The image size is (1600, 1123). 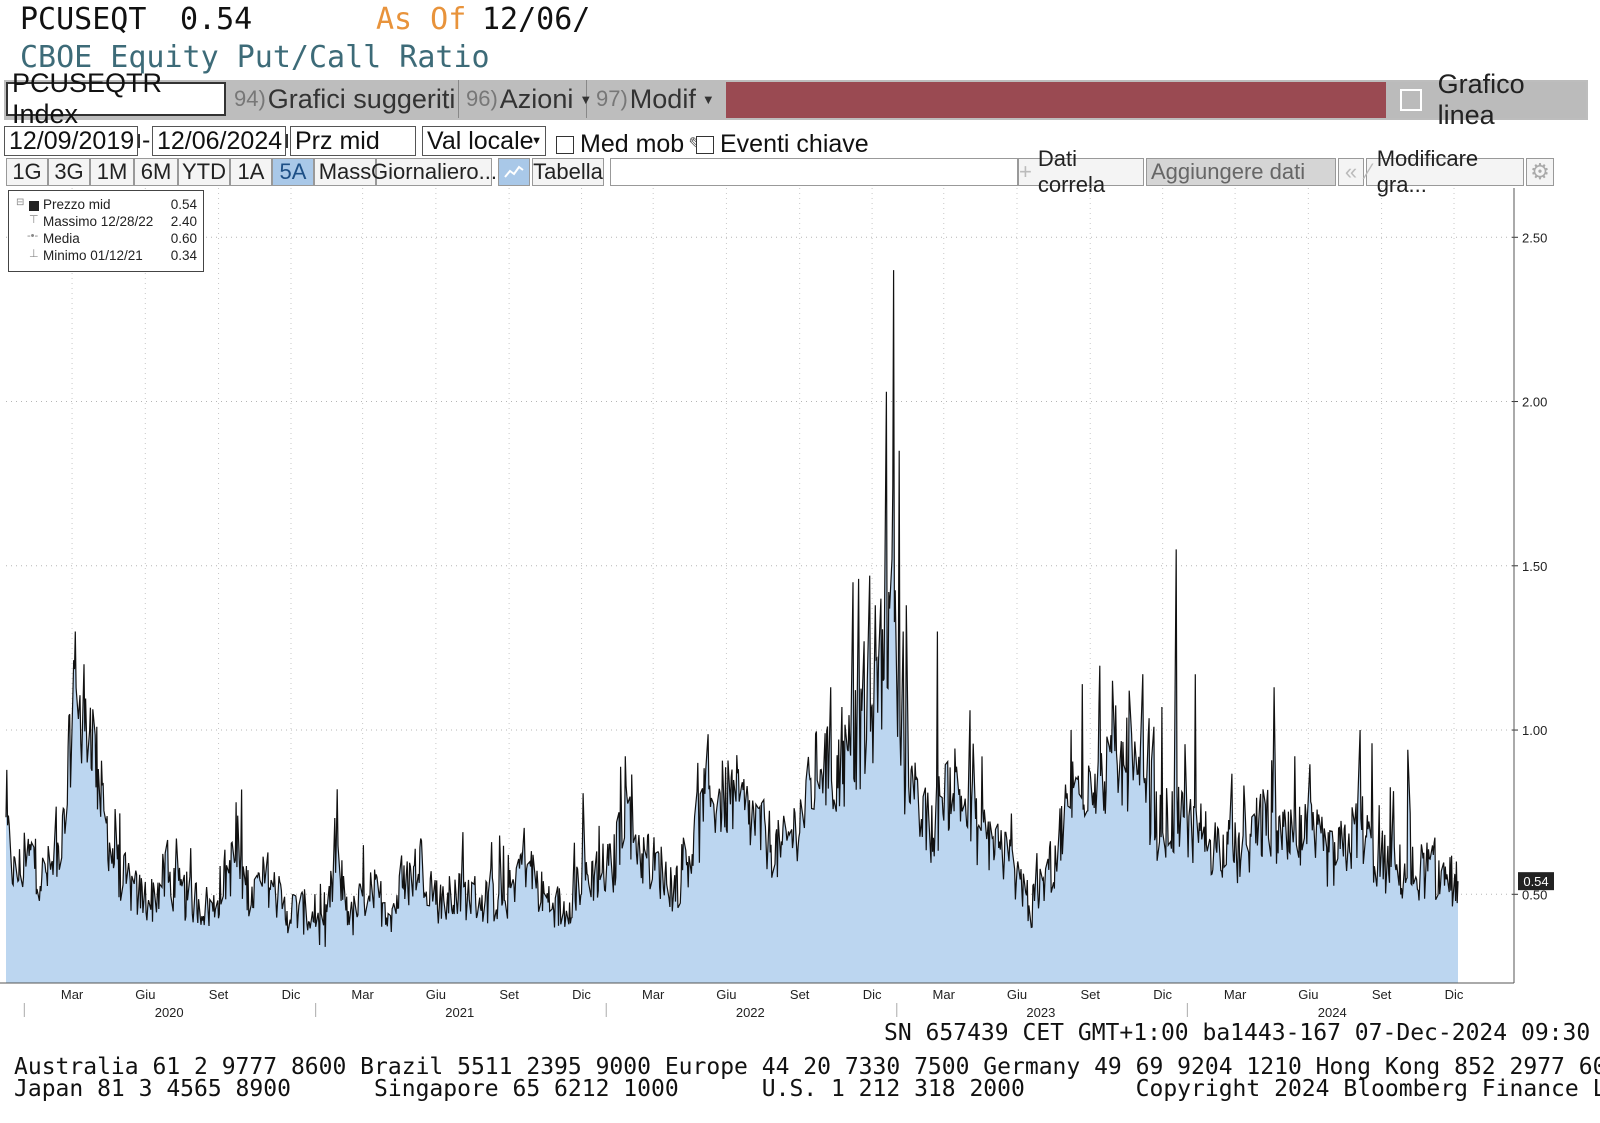 I want to click on period-3g-button: 3G, so click(x=69, y=172).